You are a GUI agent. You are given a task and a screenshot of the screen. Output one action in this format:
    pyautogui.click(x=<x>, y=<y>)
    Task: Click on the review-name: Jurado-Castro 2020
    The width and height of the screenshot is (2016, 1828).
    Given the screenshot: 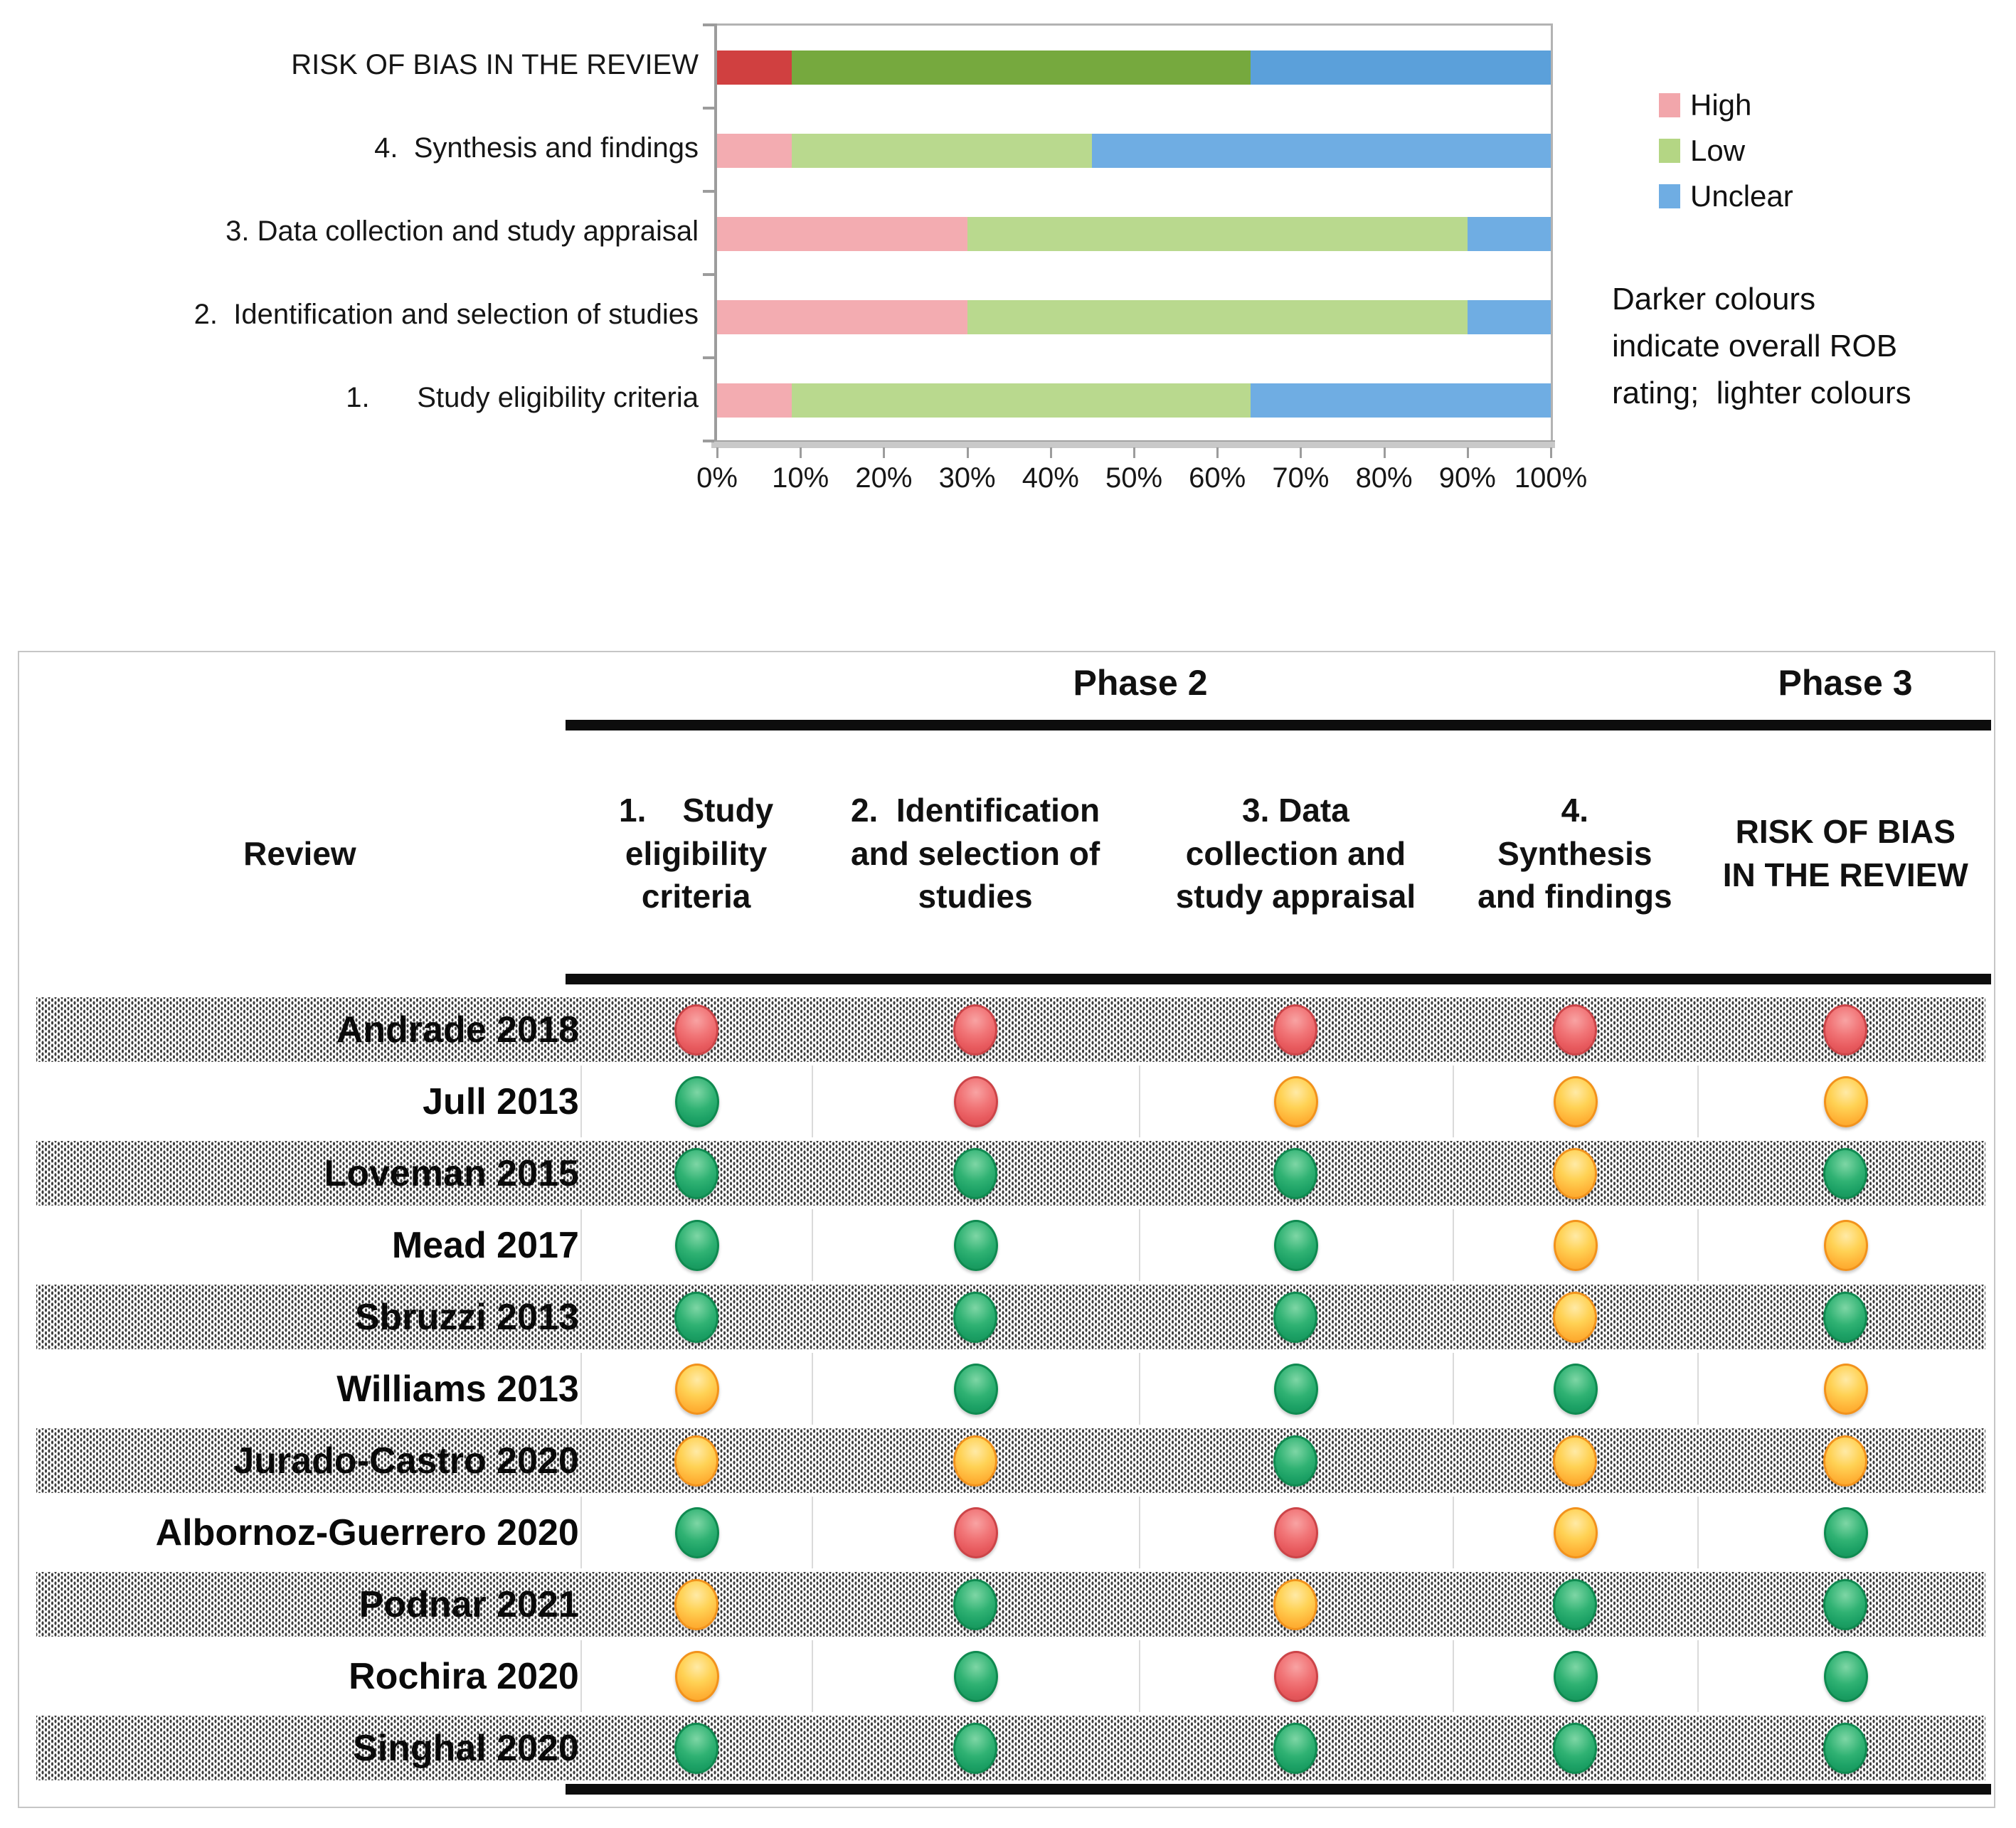 What is the action you would take?
    pyautogui.click(x=406, y=1461)
    